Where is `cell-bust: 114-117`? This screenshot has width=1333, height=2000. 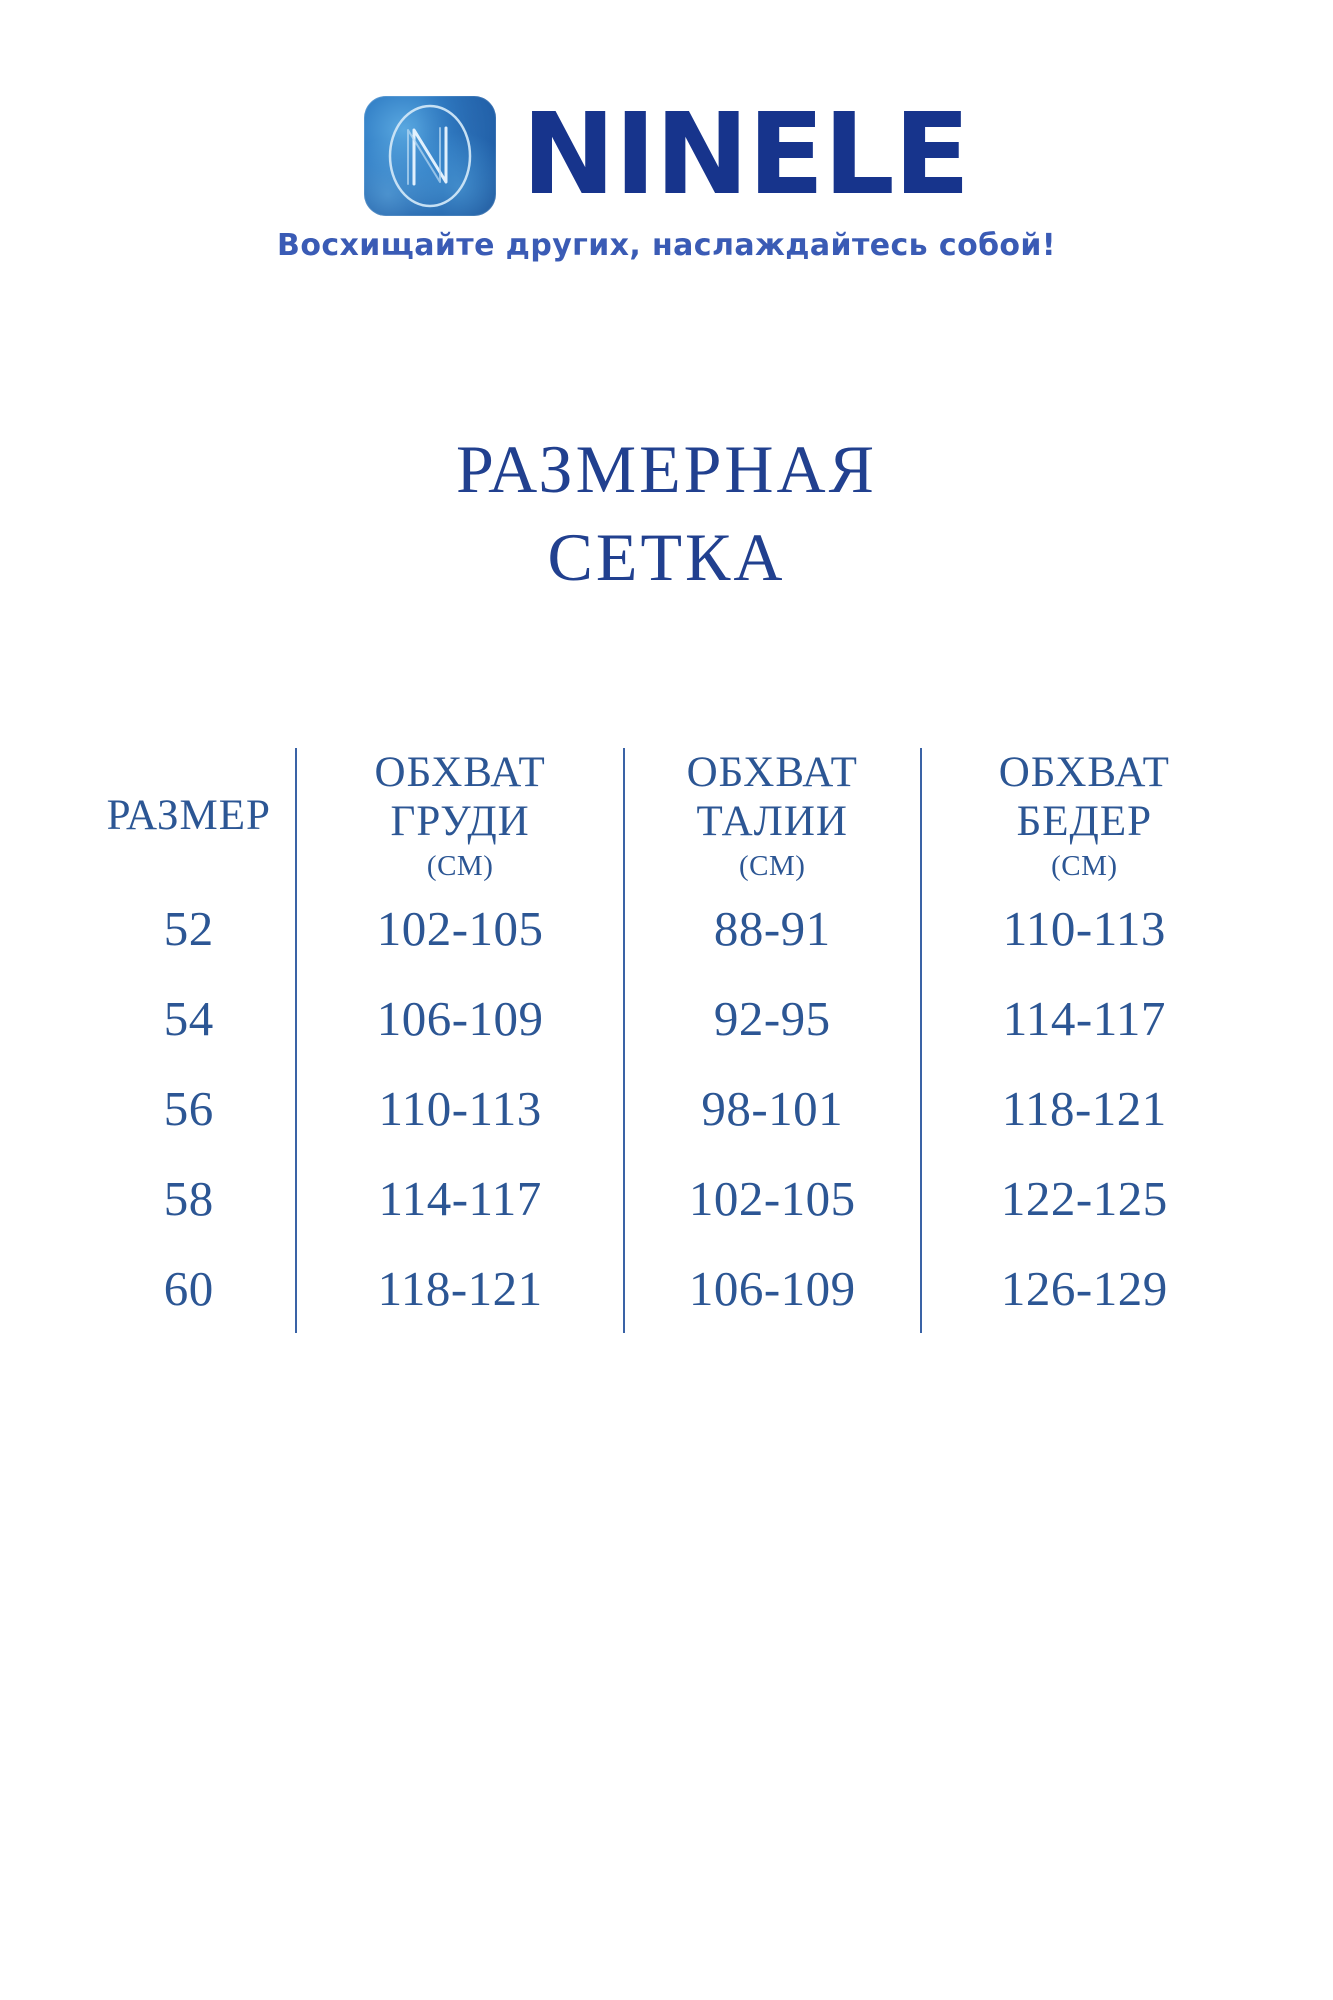
cell-bust: 114-117 is located at coordinates (459, 1198).